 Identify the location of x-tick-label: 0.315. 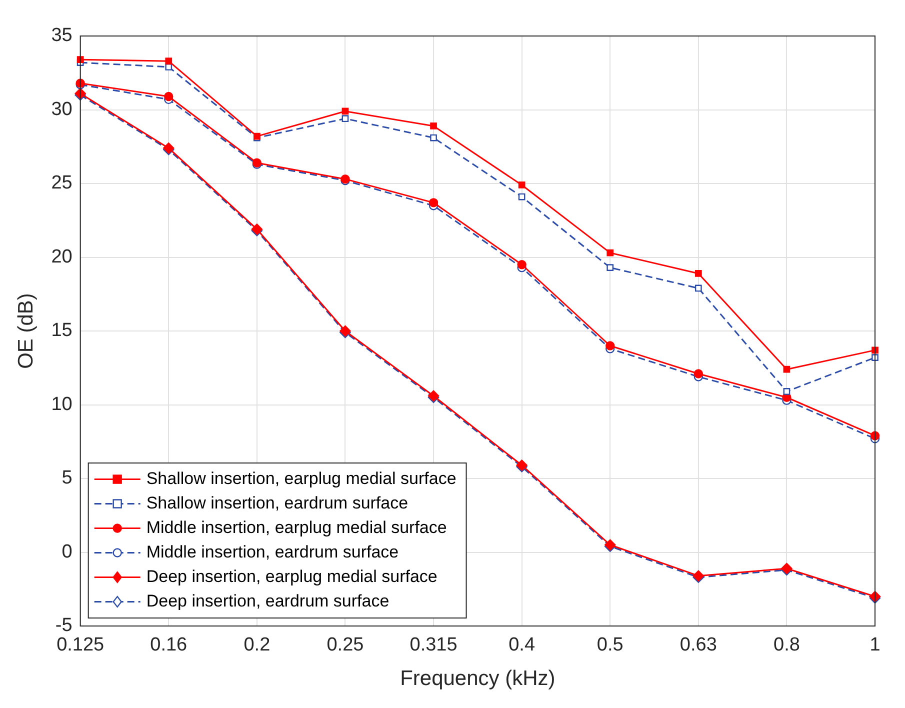
(434, 645).